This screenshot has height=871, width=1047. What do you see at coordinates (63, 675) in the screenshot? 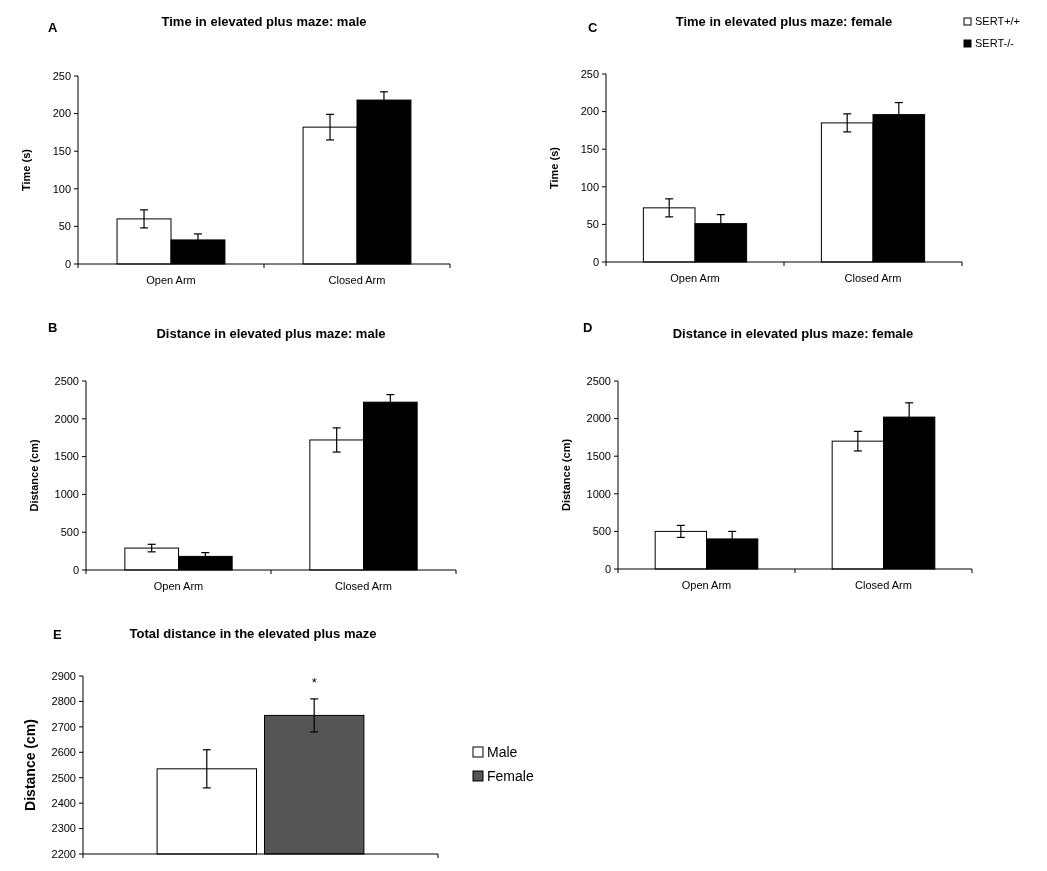
I see `y-tick-label: 2900` at bounding box center [63, 675].